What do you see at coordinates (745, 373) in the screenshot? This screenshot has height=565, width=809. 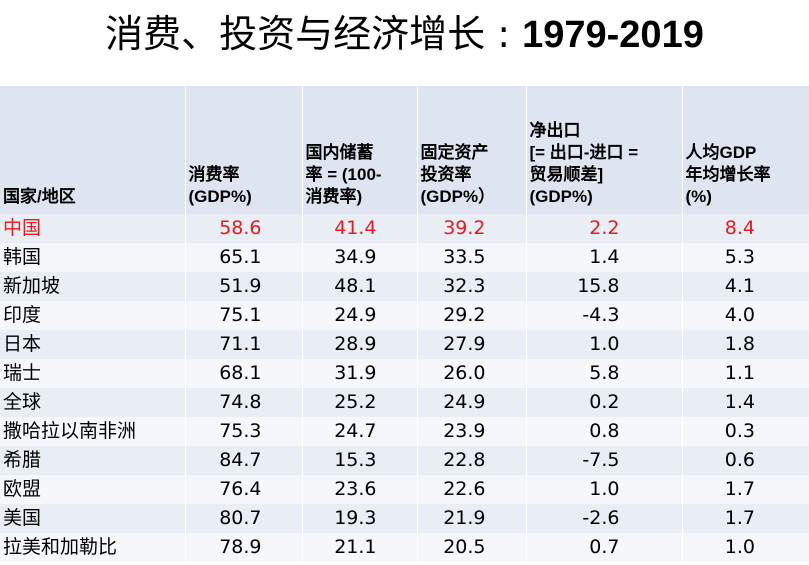 I see `growth-cell: 1.1` at bounding box center [745, 373].